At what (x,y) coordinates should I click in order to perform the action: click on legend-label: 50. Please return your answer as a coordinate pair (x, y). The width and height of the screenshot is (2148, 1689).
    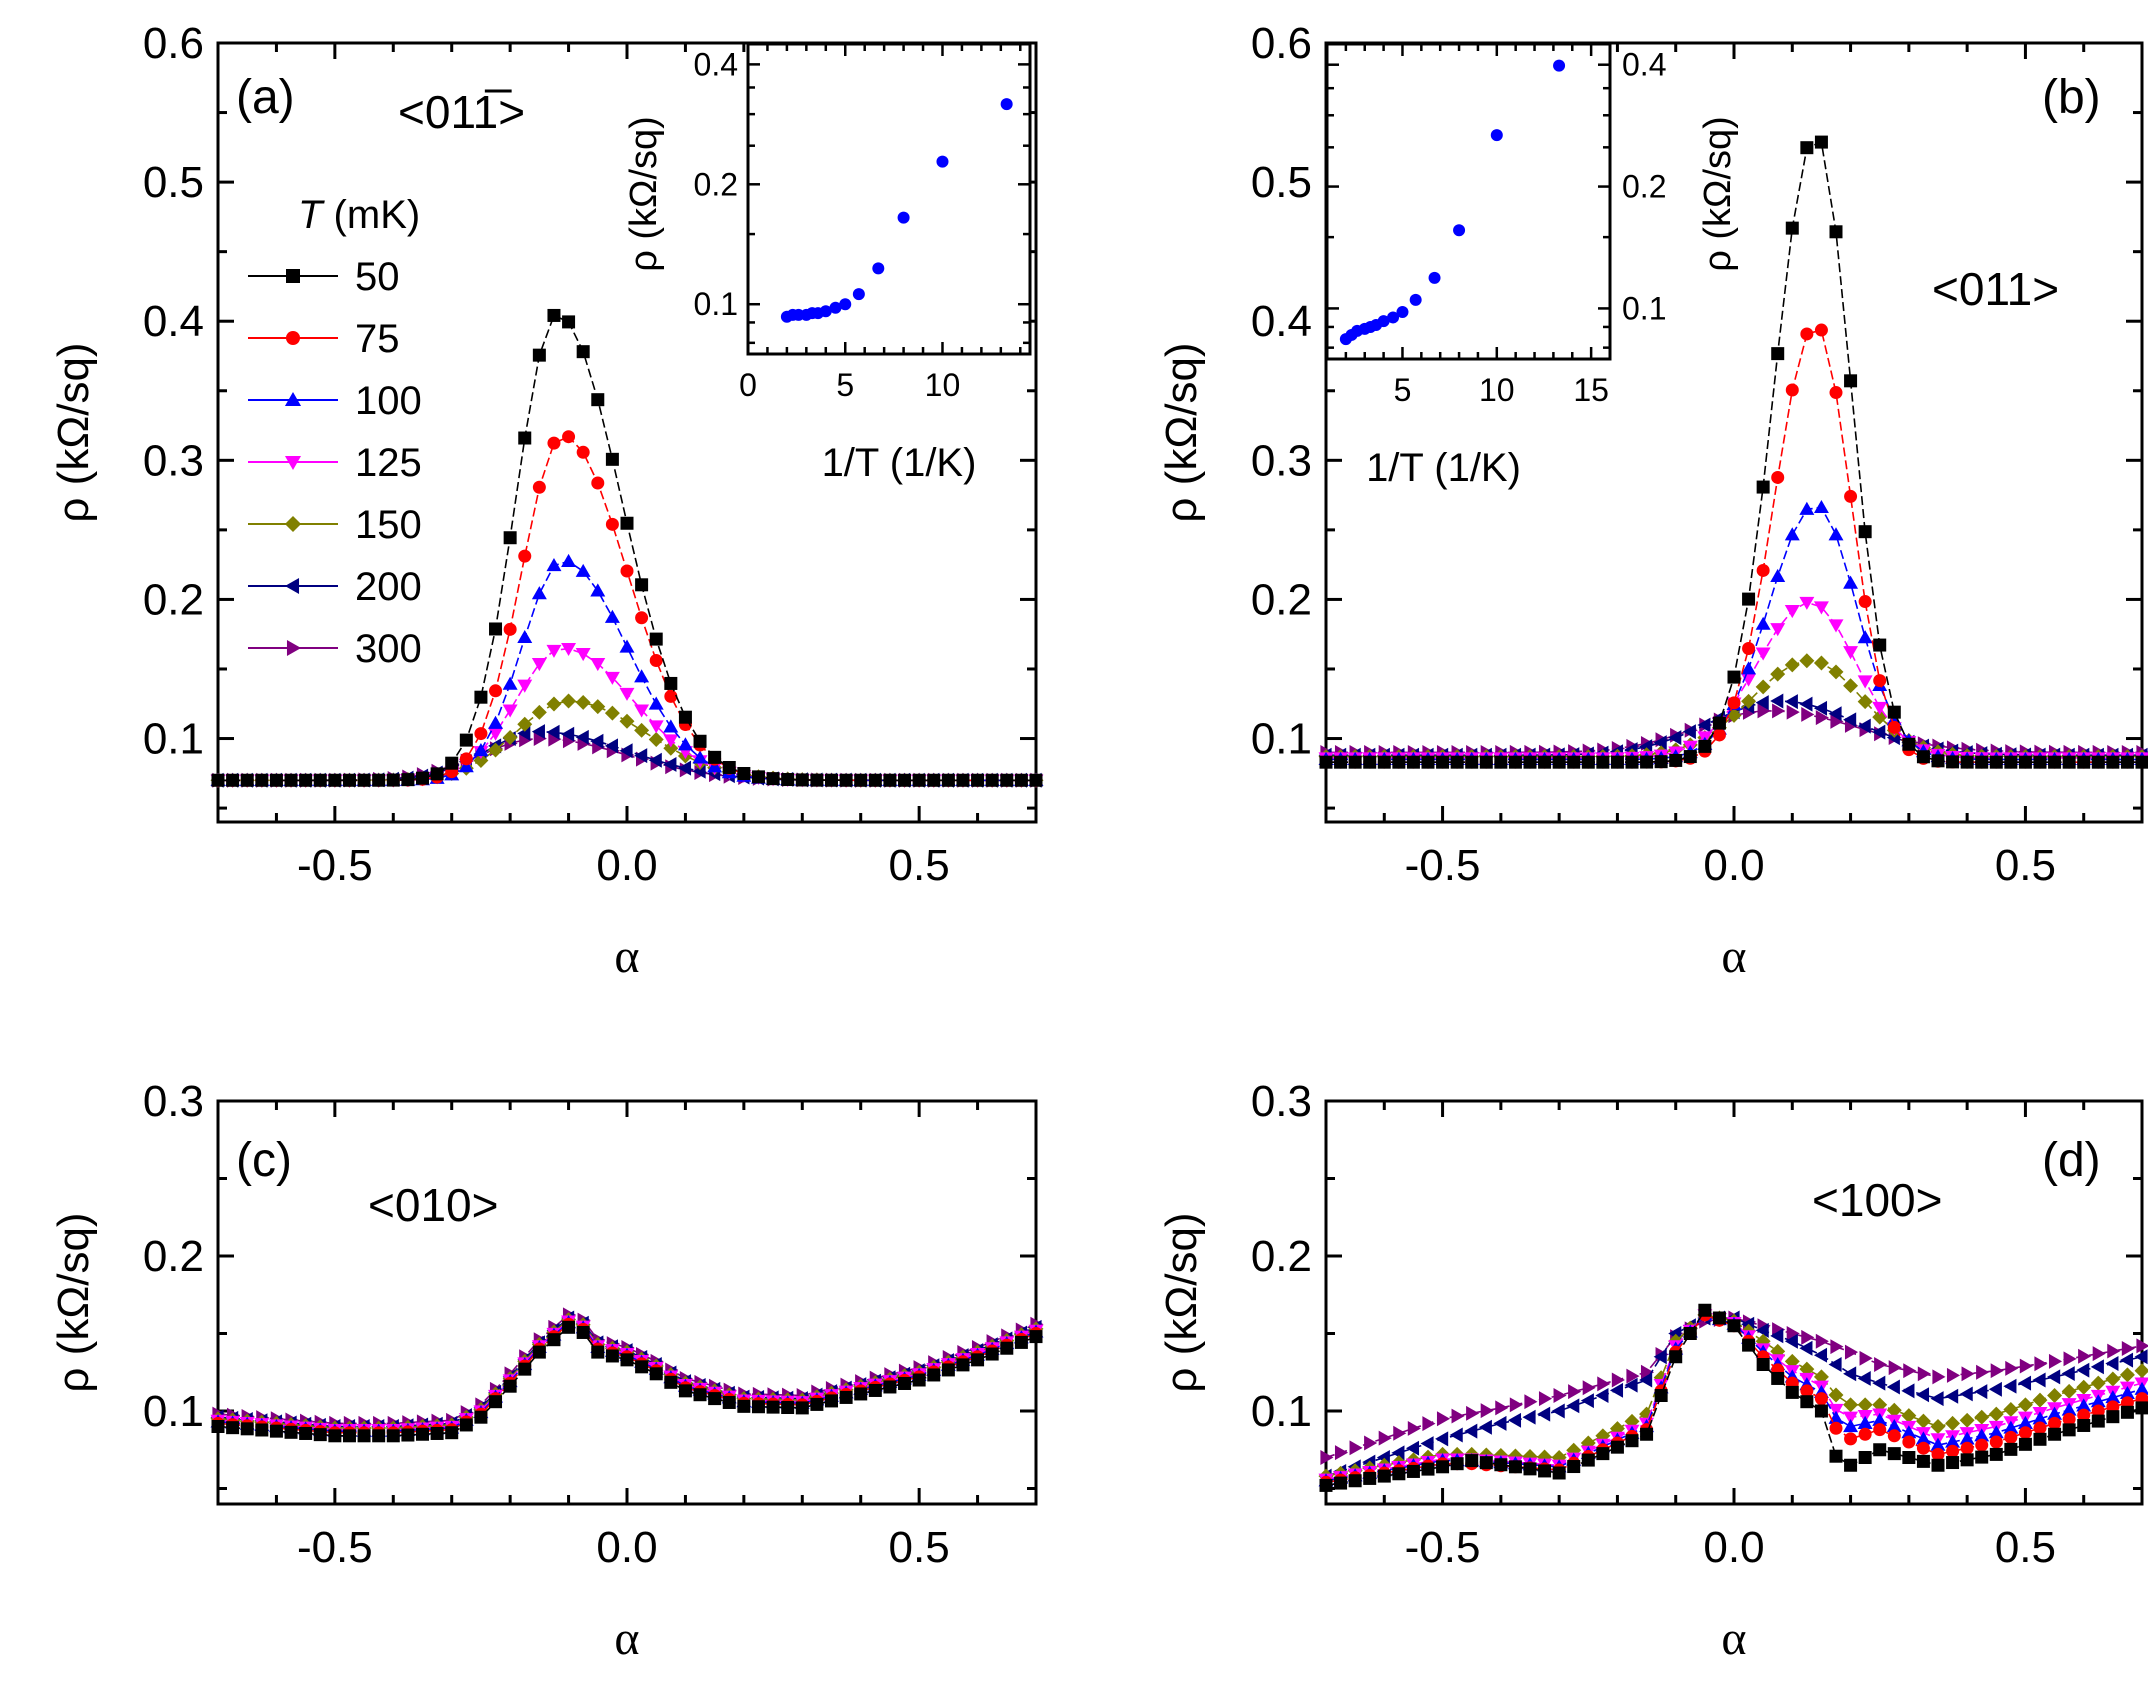
    Looking at the image, I should click on (377, 277).